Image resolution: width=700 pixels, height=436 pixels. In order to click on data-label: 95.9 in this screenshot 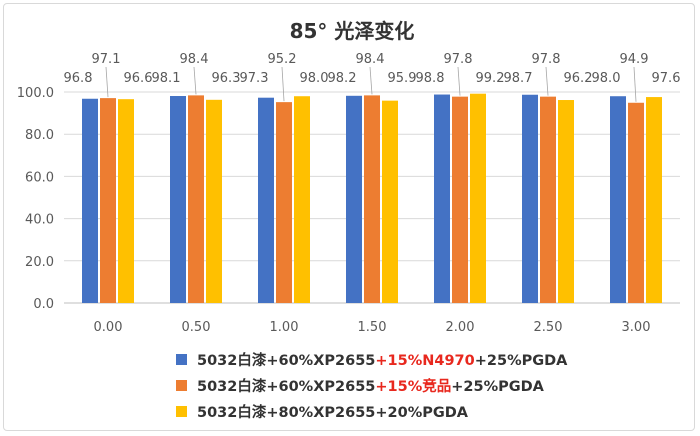, I will do `click(402, 78)`.